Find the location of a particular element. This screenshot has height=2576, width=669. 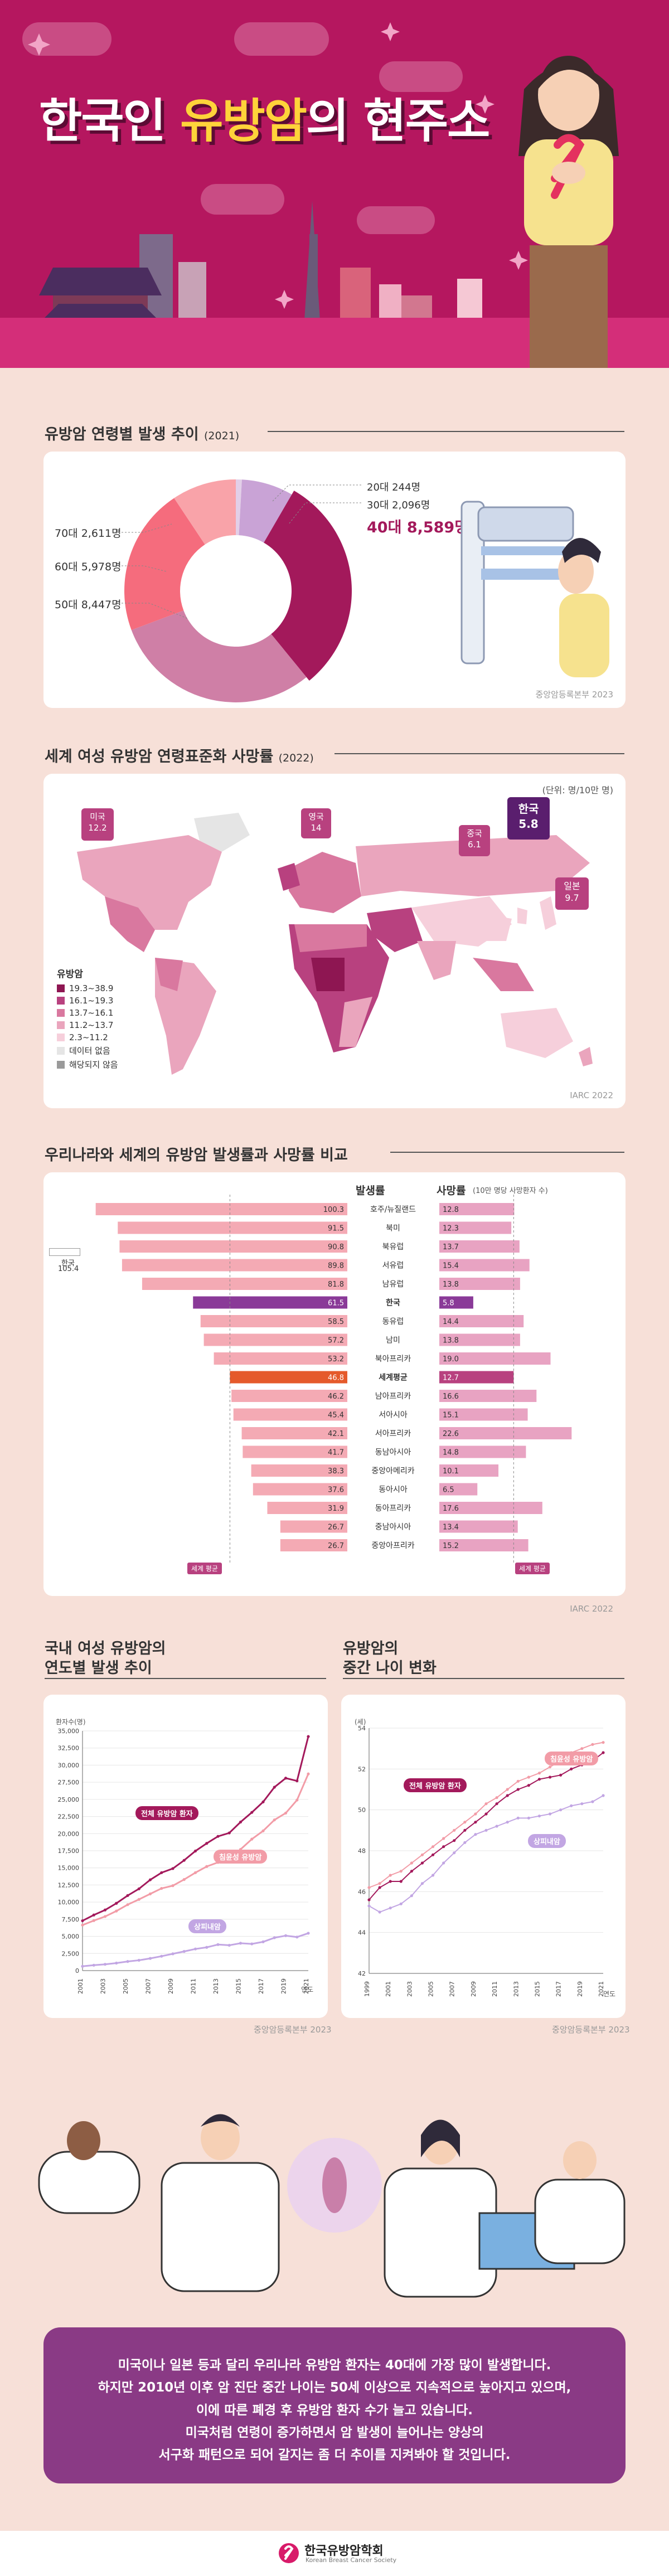

page-title: 한국인 유방암의 현주소 is located at coordinates (264, 121).